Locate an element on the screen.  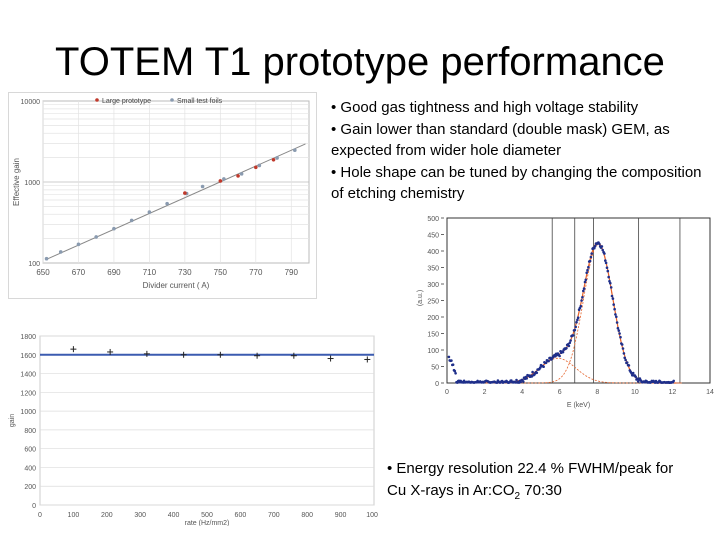
x-tick-label: 12 is located at coordinates (673, 392).